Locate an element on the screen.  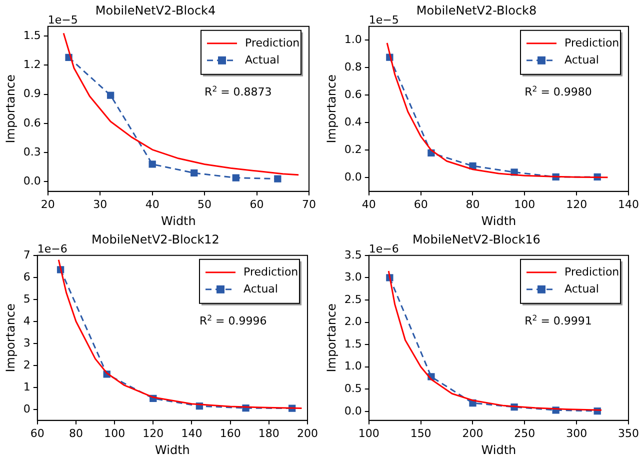
y-tick-label: 2 is located at coordinates (26, 365).